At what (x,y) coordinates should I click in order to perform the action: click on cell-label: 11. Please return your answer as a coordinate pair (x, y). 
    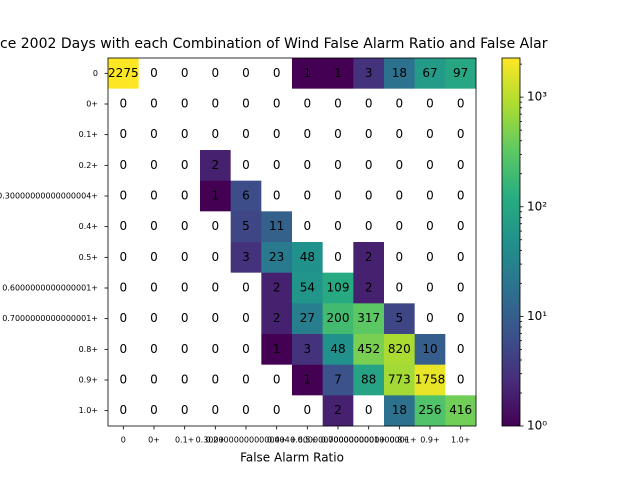
    Looking at the image, I should click on (276, 226).